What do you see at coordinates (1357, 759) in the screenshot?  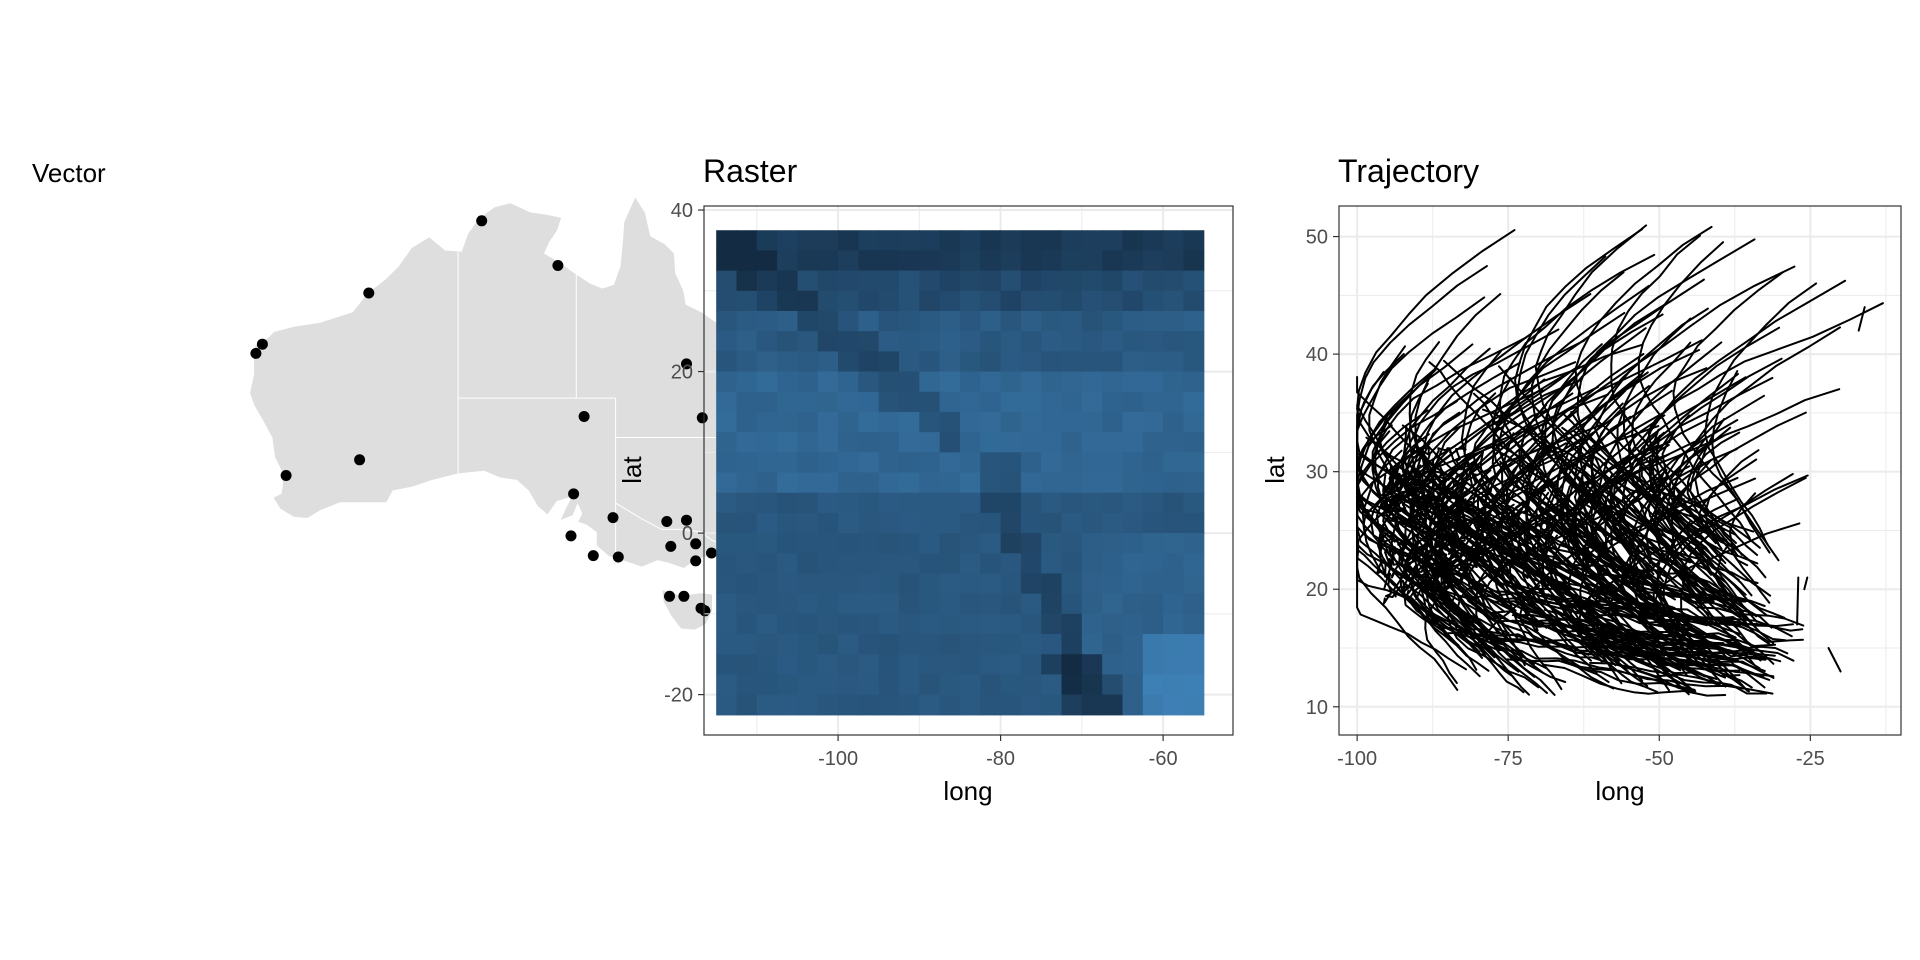 I see `x-tick-label: -100` at bounding box center [1357, 759].